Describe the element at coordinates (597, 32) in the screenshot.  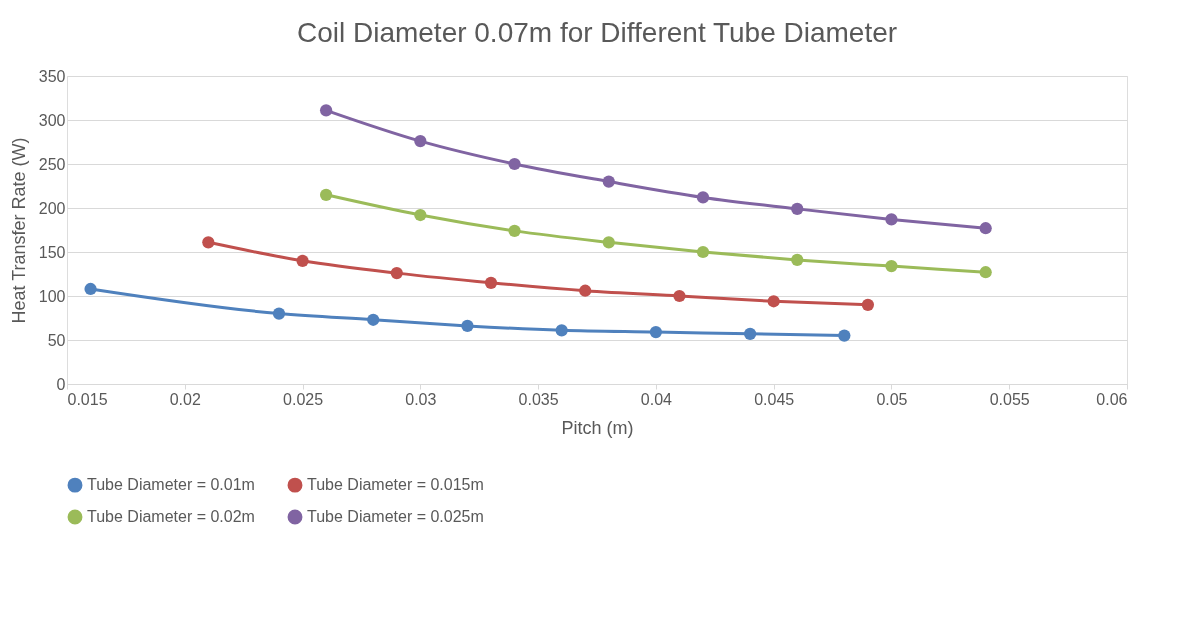
I see `chart-title: Coil Diameter 0.07m for Different Tube Diameter` at that location.